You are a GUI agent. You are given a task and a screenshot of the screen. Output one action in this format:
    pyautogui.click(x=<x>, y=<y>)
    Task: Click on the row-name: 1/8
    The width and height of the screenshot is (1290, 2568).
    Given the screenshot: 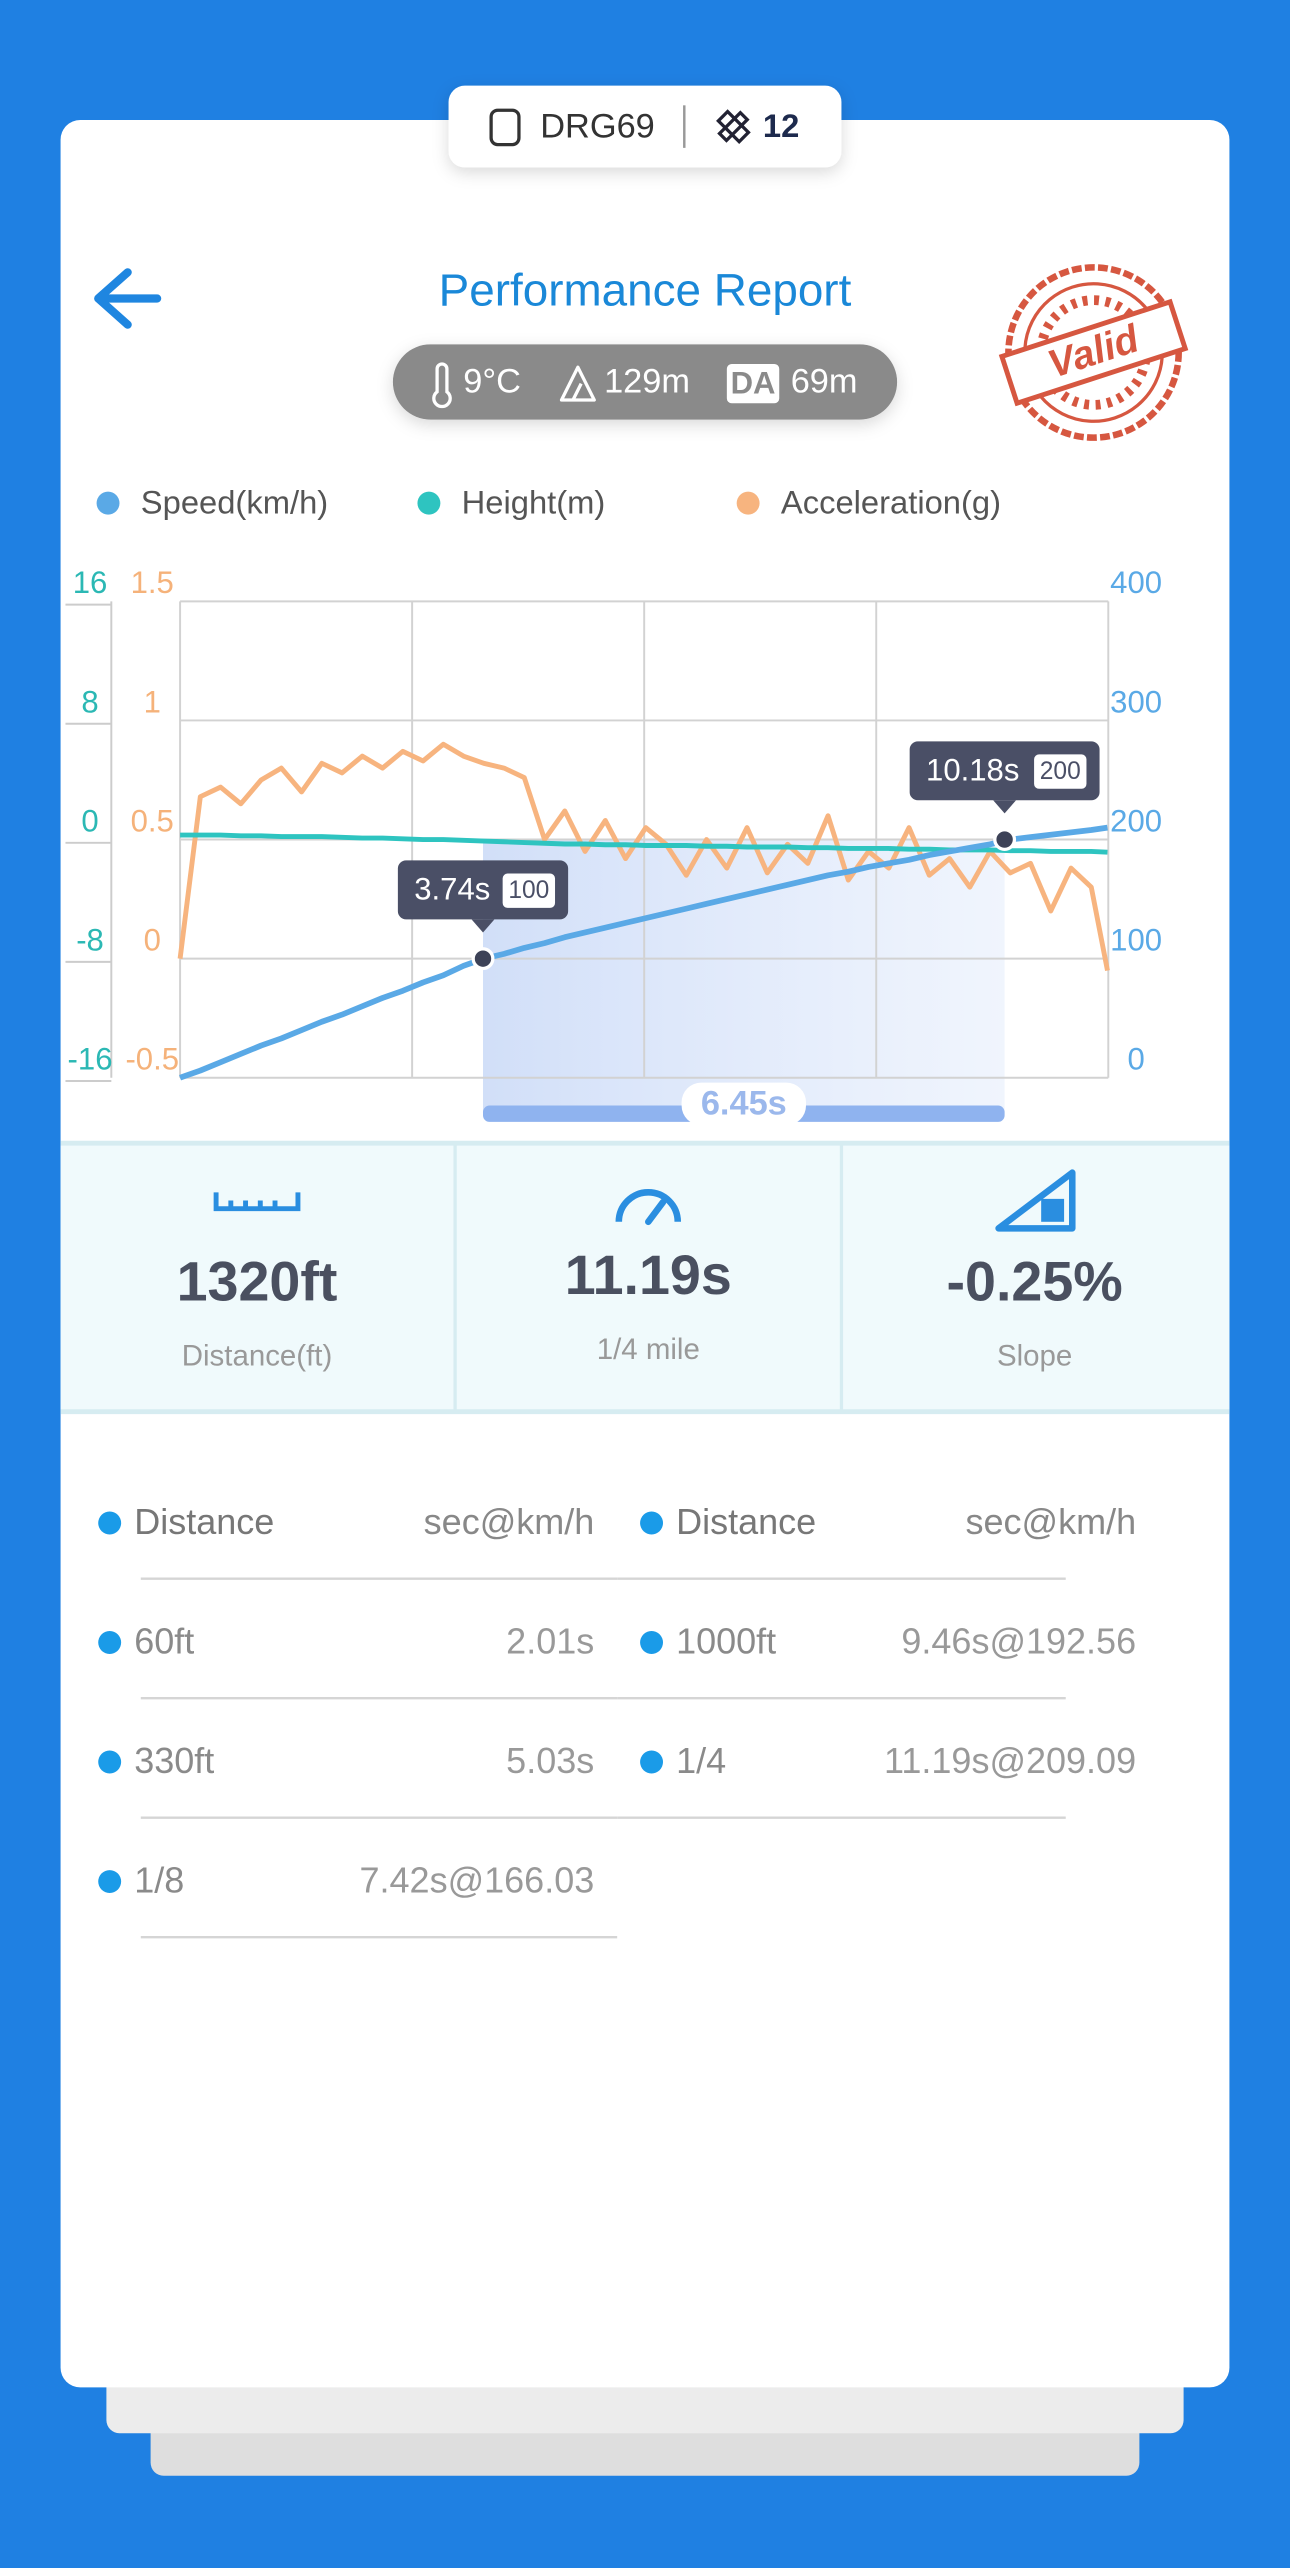 What is the action you would take?
    pyautogui.click(x=159, y=1880)
    